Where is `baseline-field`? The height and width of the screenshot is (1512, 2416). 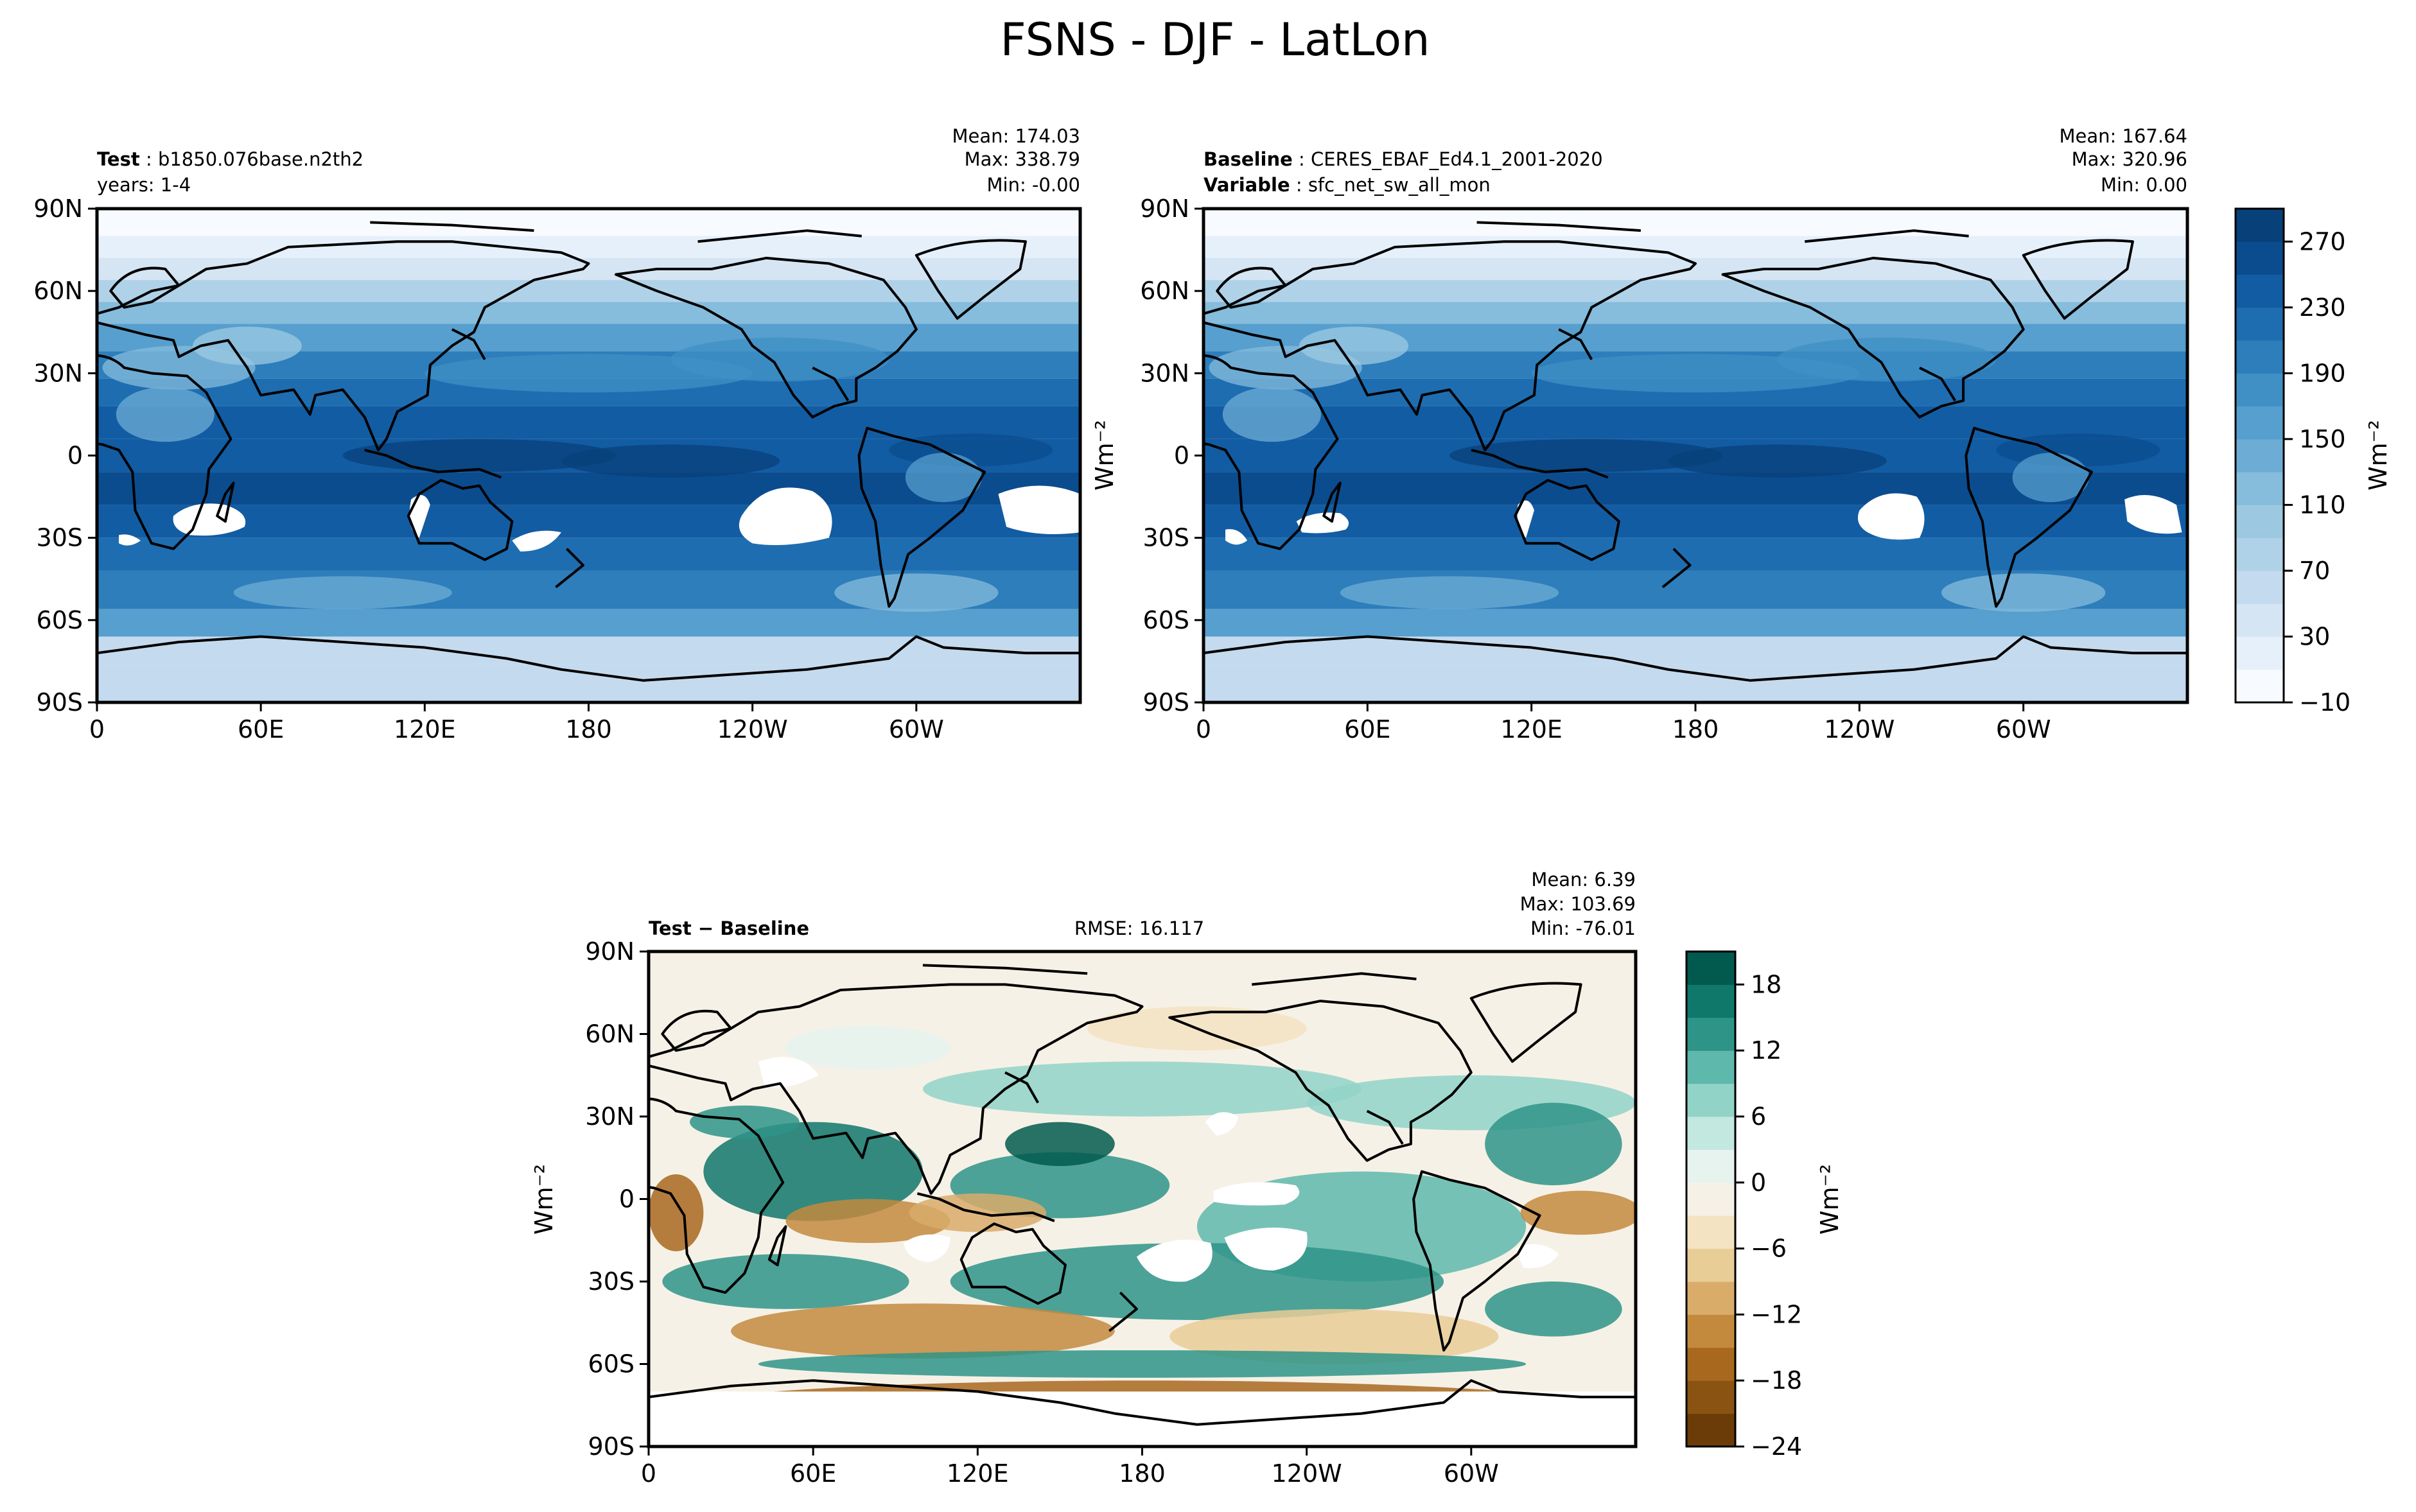
baseline-field is located at coordinates (1696, 455).